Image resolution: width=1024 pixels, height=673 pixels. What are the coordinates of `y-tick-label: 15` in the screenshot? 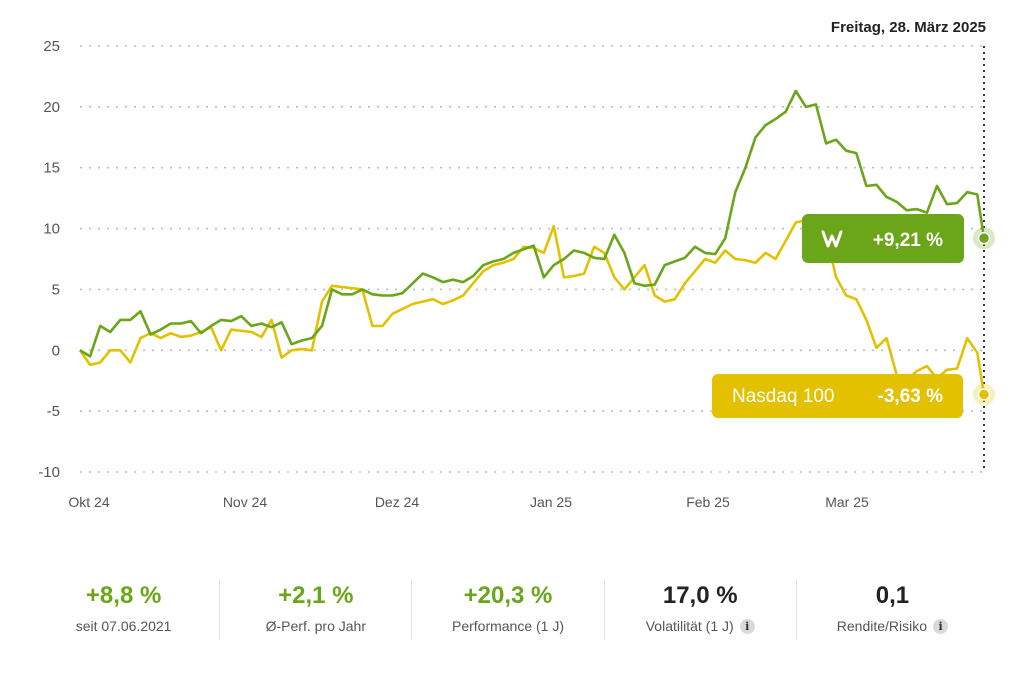 It's located at (51, 168).